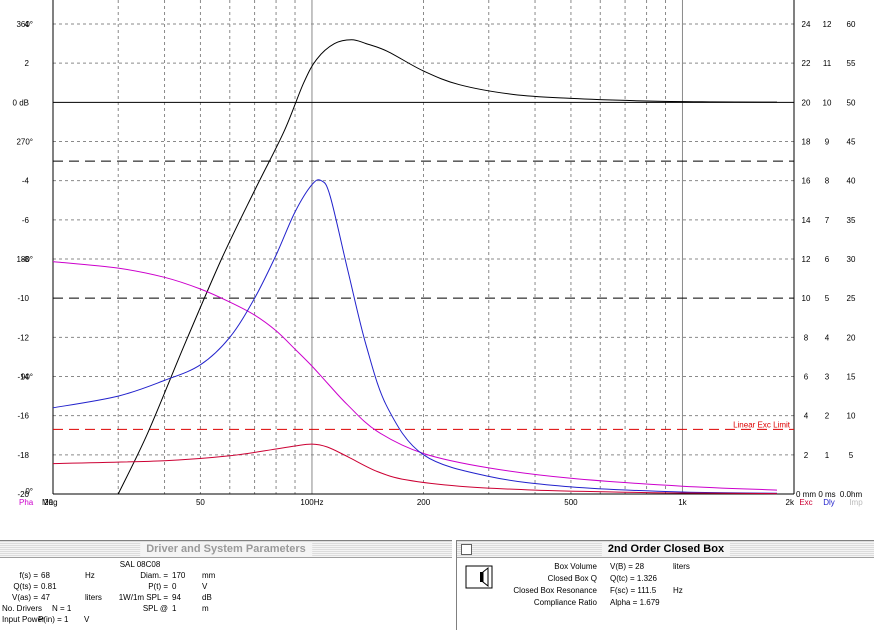  Describe the element at coordinates (155, 608) in the screenshot. I see `parameter-label: SPL @` at that location.